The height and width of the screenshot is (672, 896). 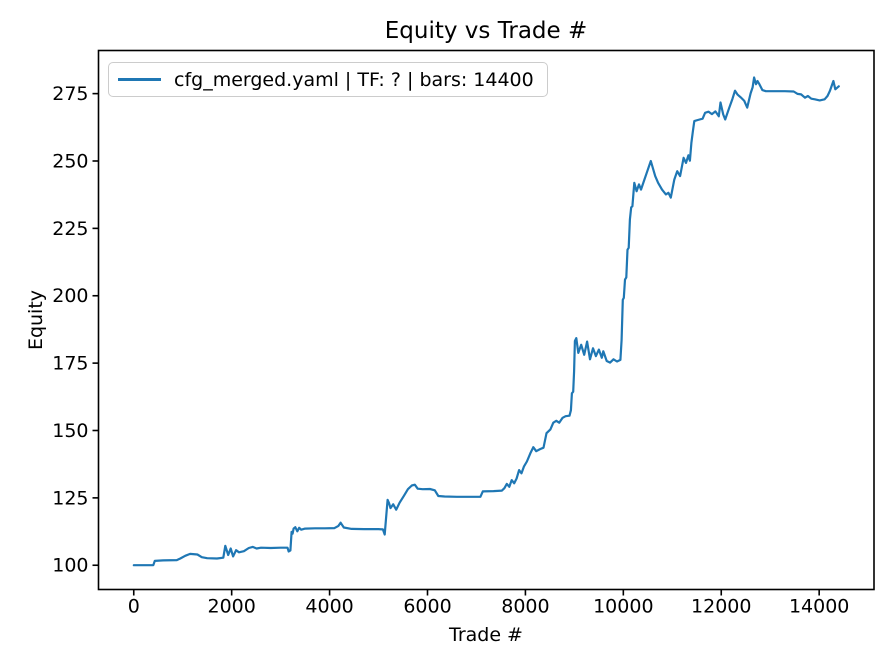 I want to click on y-tick-label: 200, so click(x=70, y=296).